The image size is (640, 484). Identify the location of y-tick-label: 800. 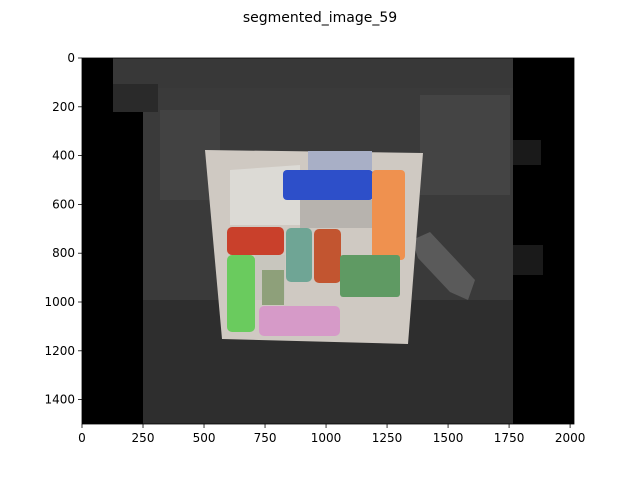
(63, 253).